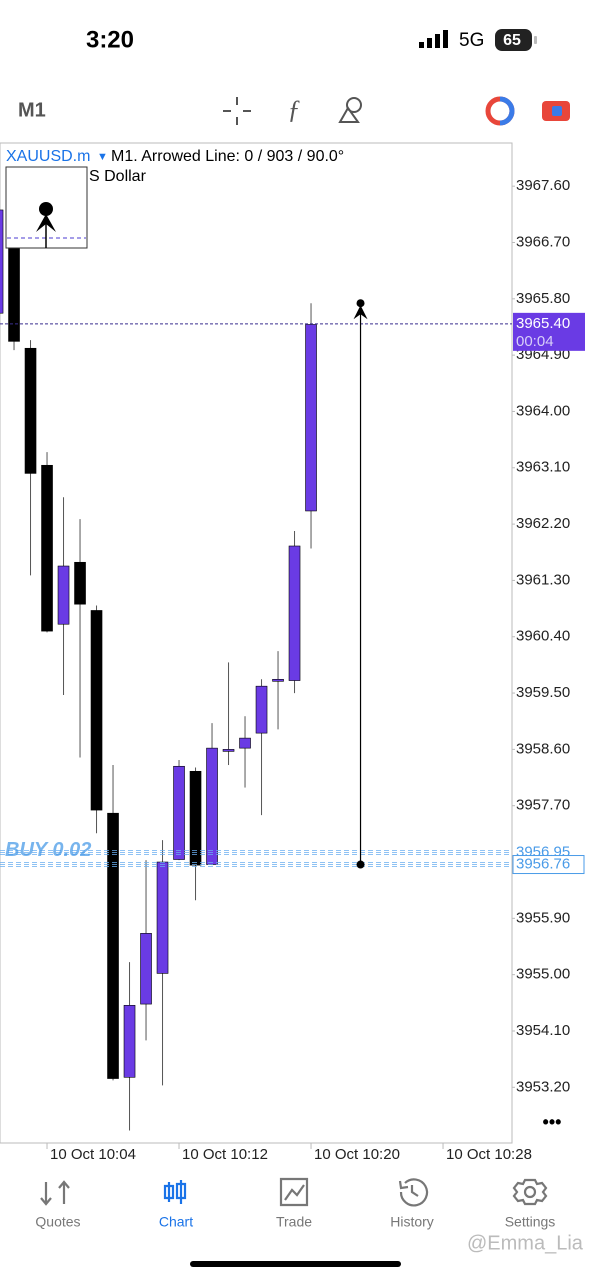 This screenshot has height=1285, width=590. I want to click on position-price-box, so click(548, 865).